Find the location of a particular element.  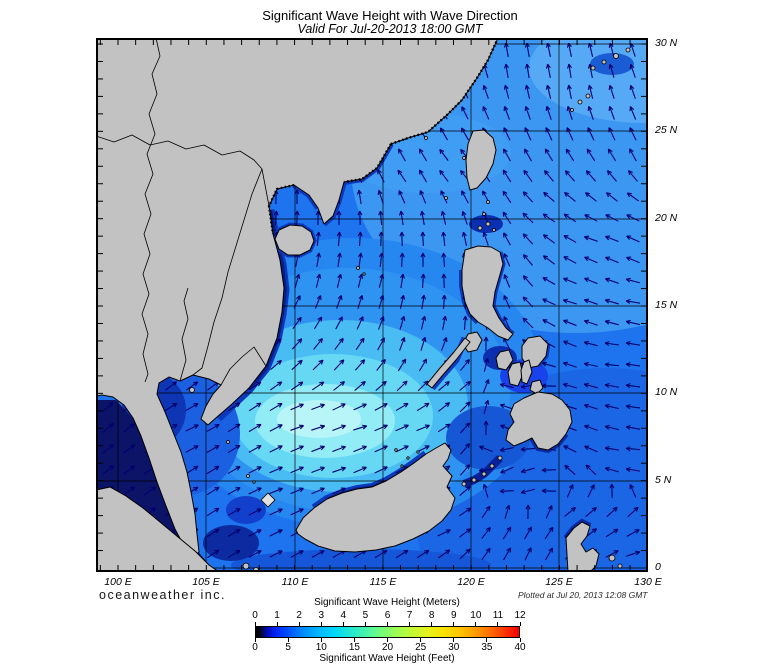

lon-tick-label: 105 E is located at coordinates (206, 582).